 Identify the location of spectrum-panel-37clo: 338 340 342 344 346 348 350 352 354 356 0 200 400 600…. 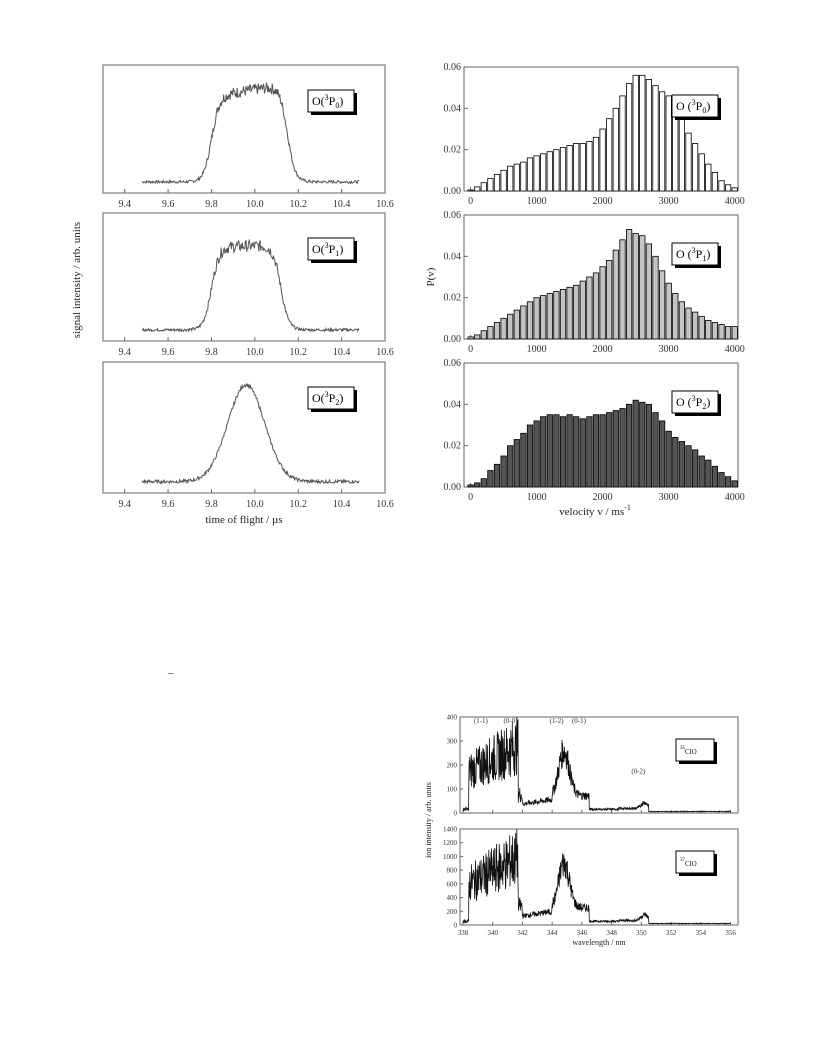
(591, 886).